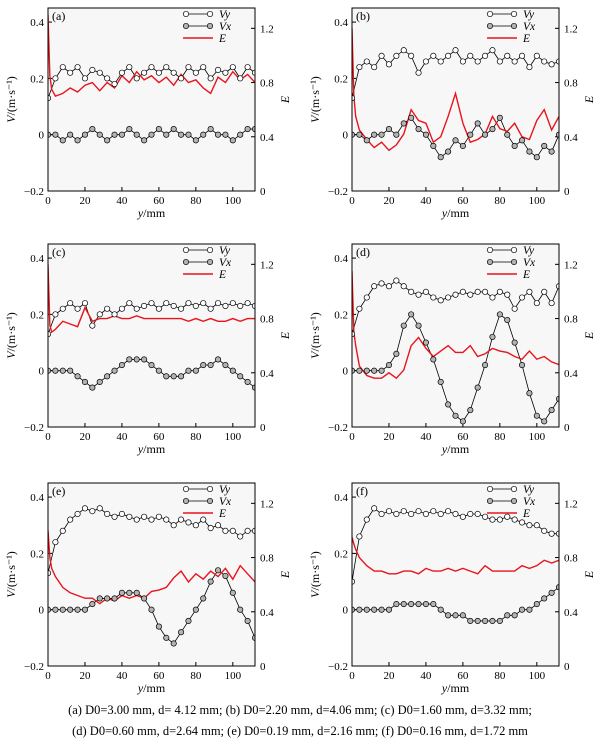 The height and width of the screenshot is (745, 600). What do you see at coordinates (196, 437) in the screenshot?
I see `x-tick-label: 80` at bounding box center [196, 437].